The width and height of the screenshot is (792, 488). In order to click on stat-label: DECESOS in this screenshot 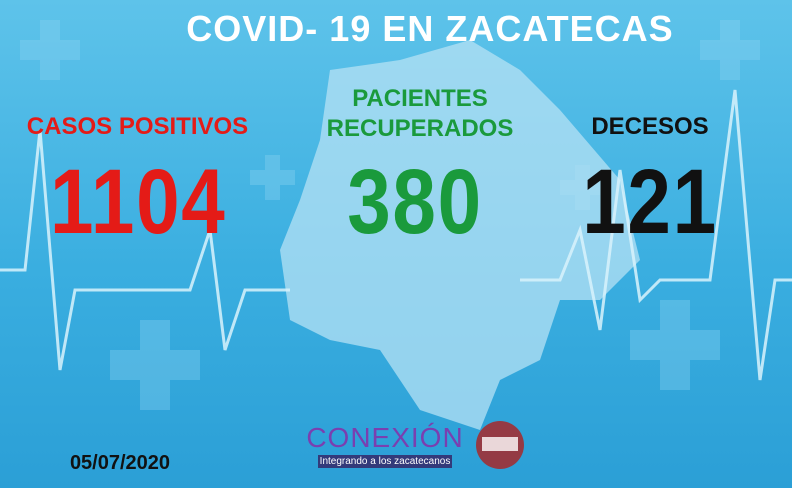, I will do `click(650, 126)`.